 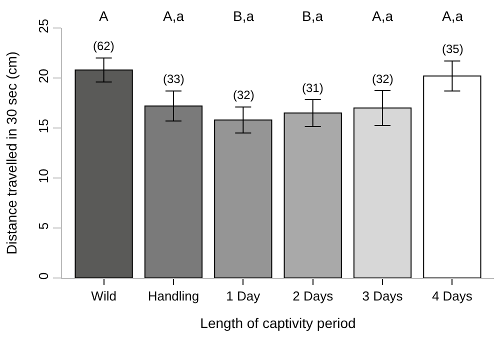 I want to click on annotation: (62), so click(x=103, y=46).